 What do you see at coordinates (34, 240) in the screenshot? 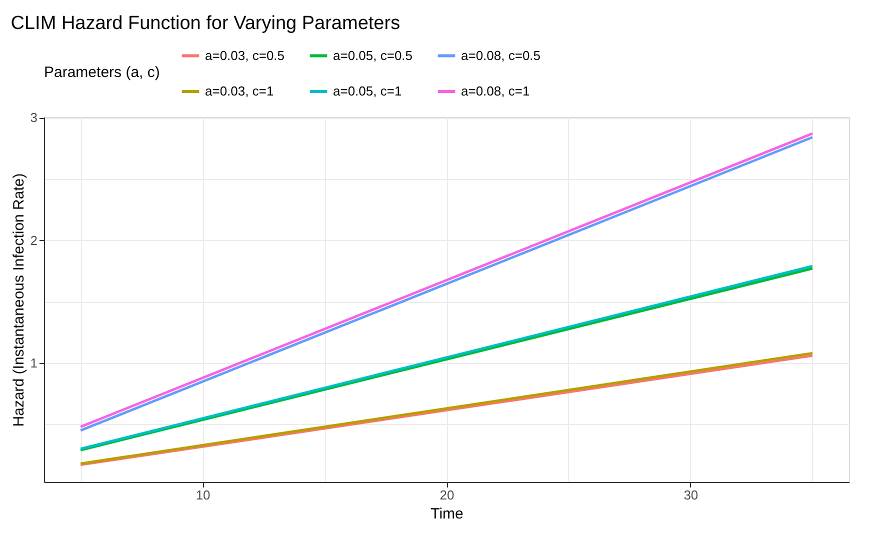
I see `y-tick-label: 2` at bounding box center [34, 240].